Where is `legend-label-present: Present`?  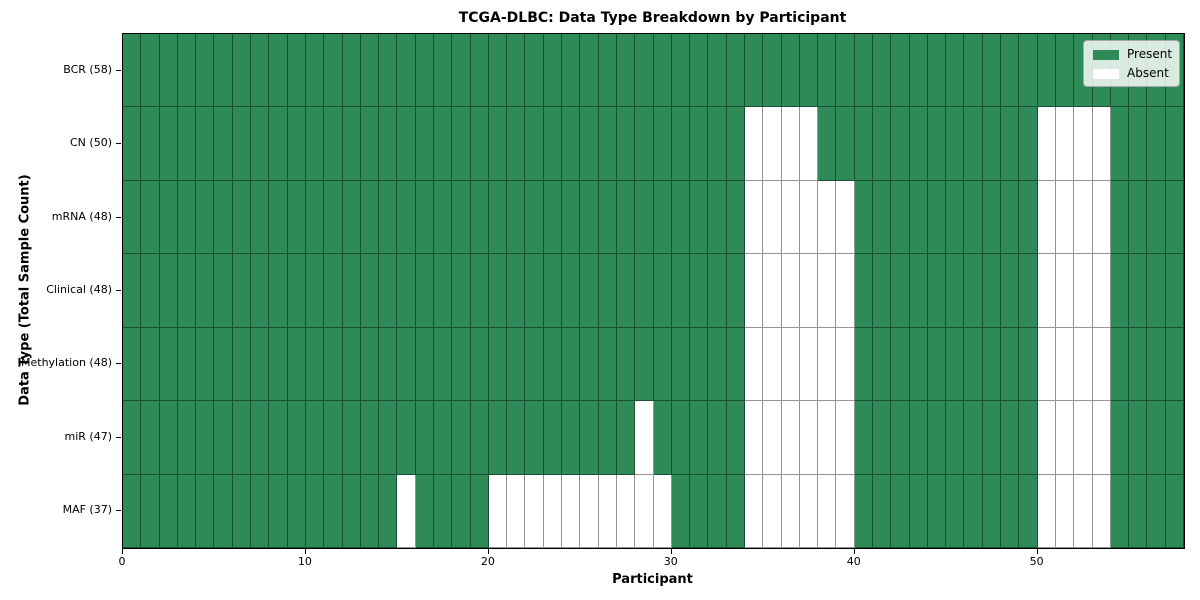
legend-label-present: Present is located at coordinates (1150, 54).